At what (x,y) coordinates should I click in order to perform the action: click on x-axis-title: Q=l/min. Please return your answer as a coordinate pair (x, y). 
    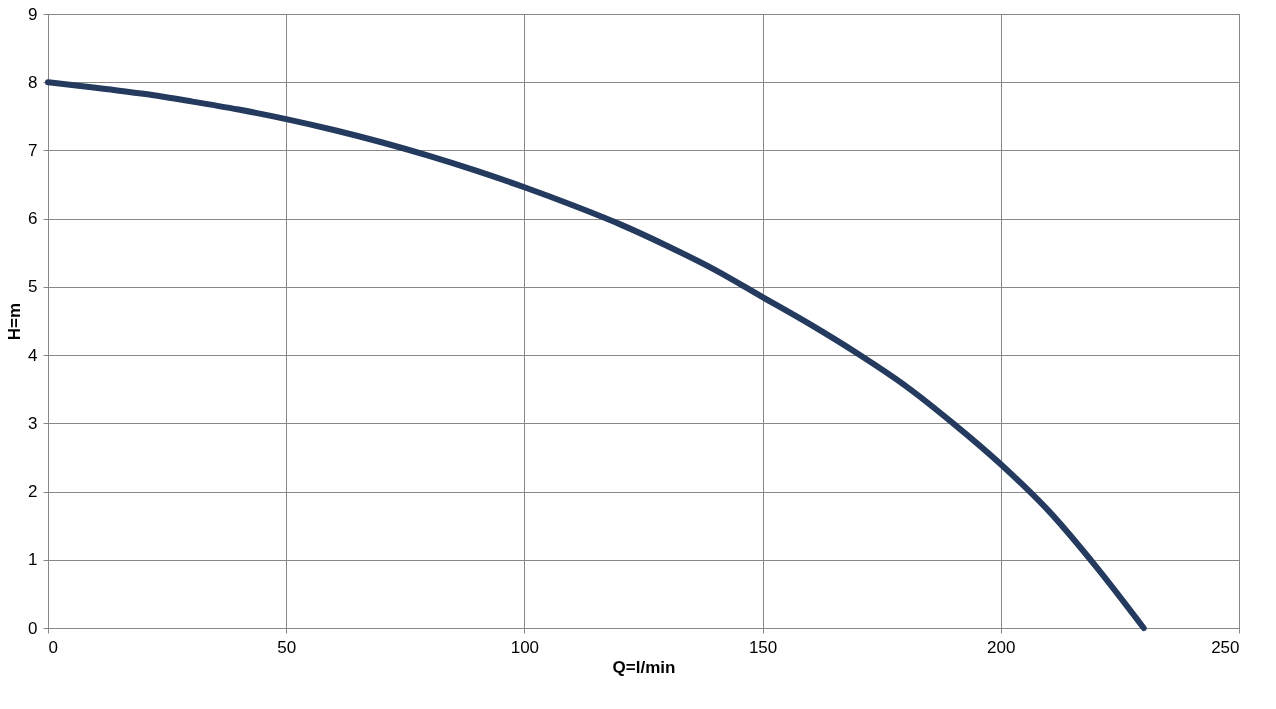
    Looking at the image, I should click on (644, 667).